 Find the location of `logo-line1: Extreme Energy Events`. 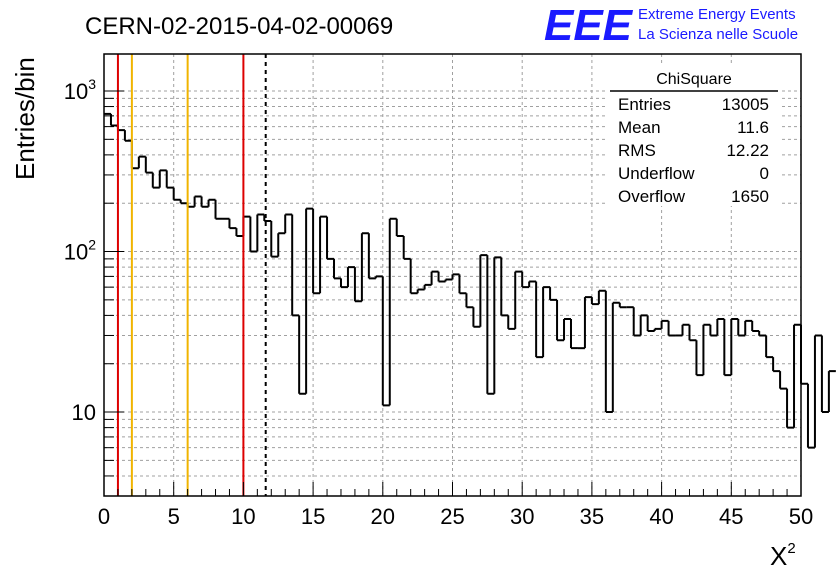

logo-line1: Extreme Energy Events is located at coordinates (717, 14).